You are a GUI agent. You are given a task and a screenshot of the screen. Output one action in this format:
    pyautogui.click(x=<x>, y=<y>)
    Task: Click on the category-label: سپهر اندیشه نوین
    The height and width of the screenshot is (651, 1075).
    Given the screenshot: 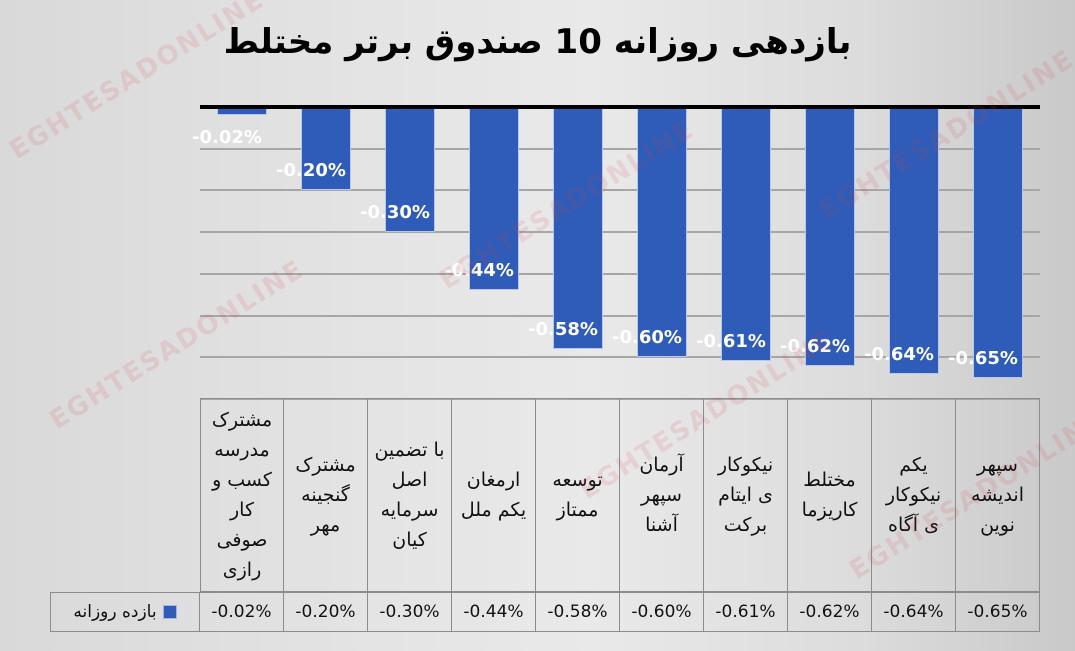 What is the action you would take?
    pyautogui.click(x=998, y=495)
    